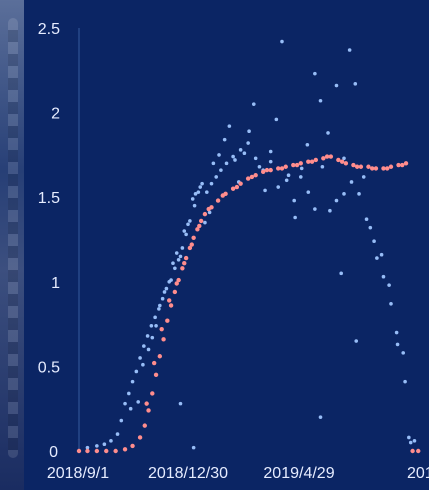  I want to click on y-tick-label-4: 2, so click(55, 114).